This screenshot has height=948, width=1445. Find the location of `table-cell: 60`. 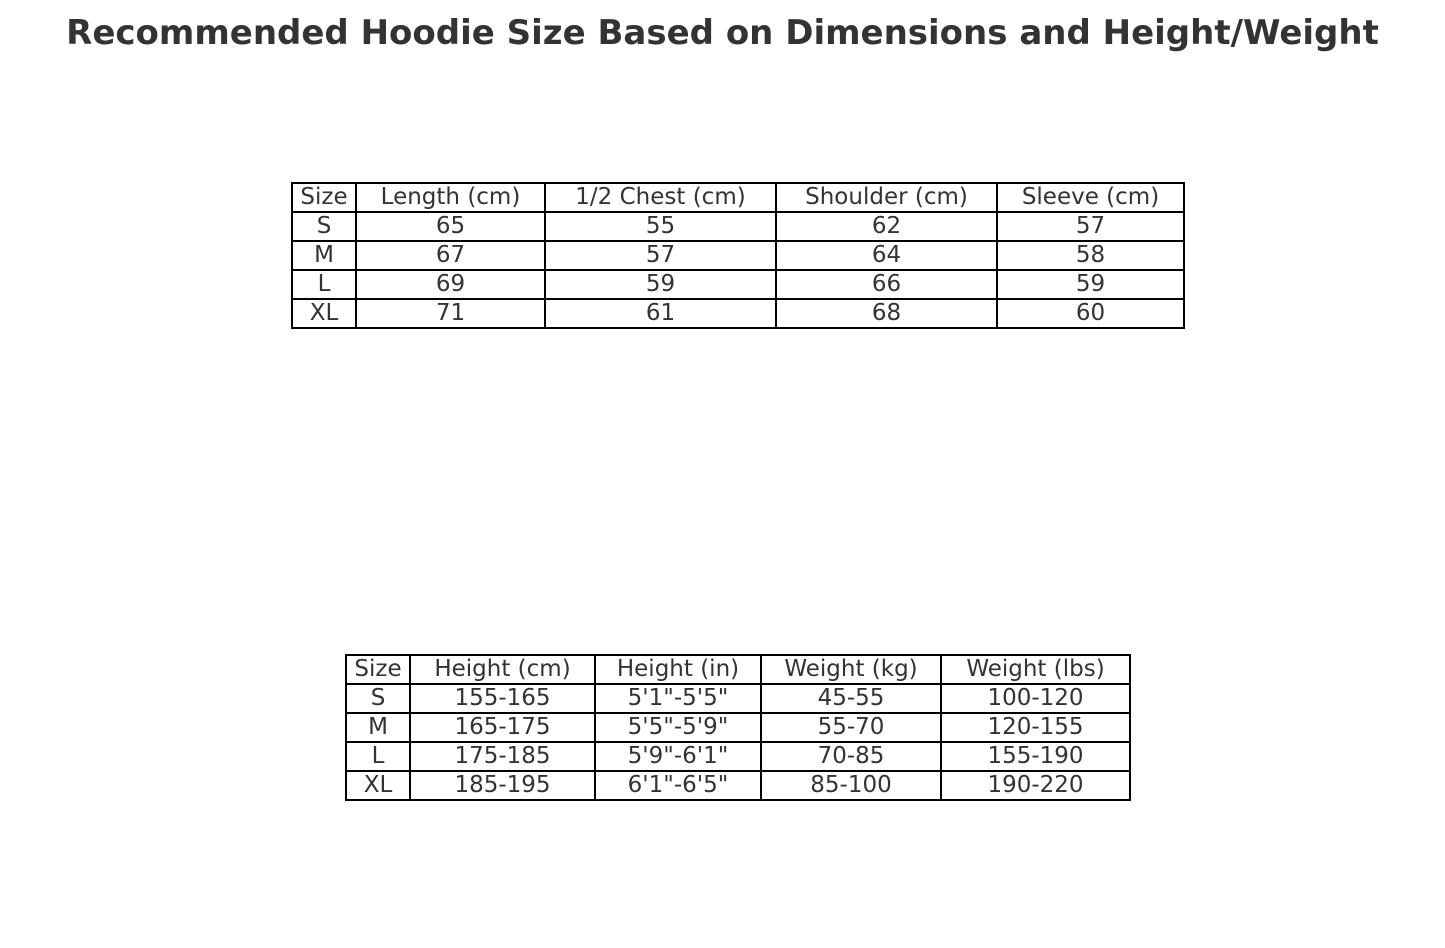

table-cell: 60 is located at coordinates (1090, 313).